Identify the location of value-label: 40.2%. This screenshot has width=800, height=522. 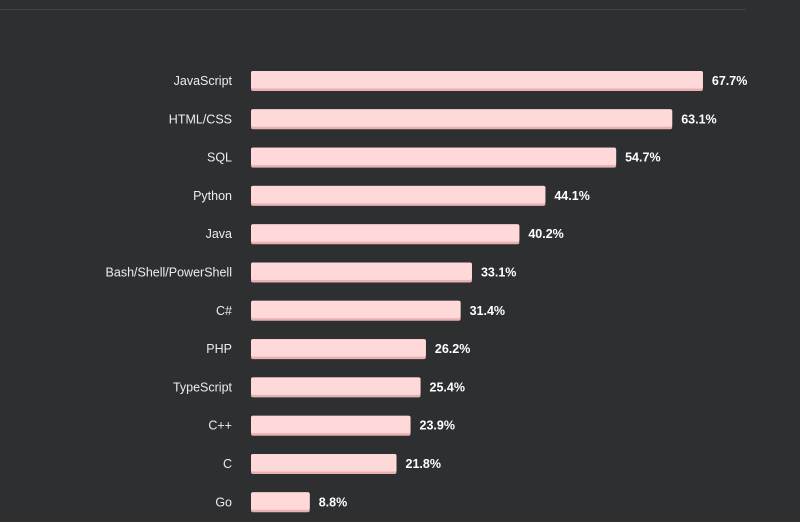
(545, 234).